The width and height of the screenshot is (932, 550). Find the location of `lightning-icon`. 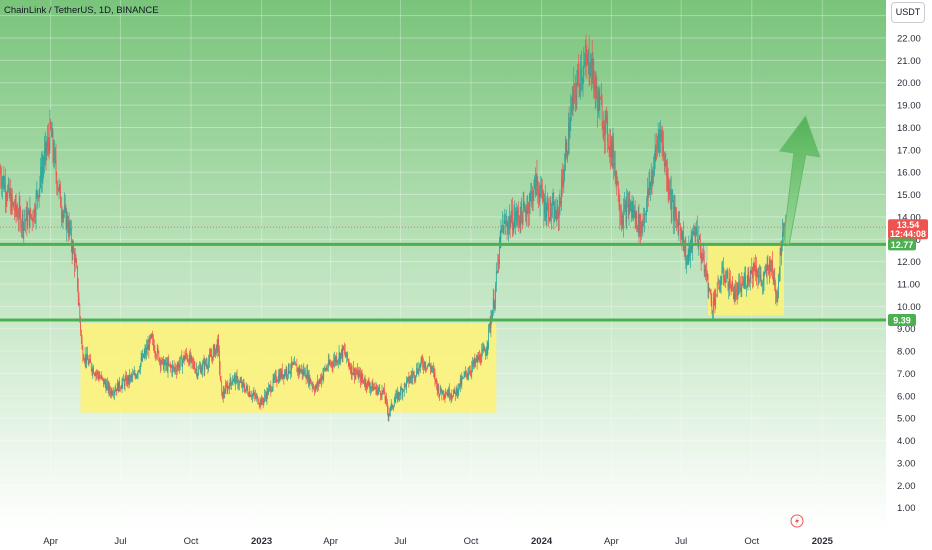

lightning-icon is located at coordinates (797, 521).